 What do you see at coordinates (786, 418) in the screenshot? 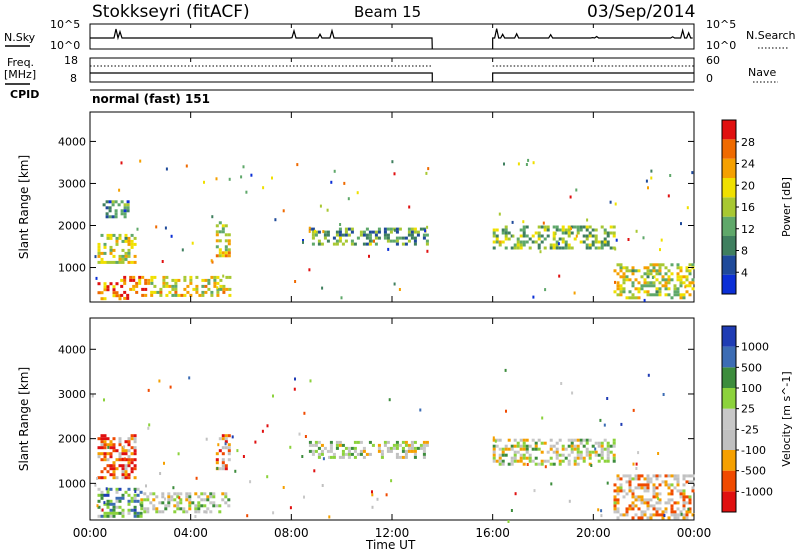
I see `colorbar-title: Velocity [m s^-1]` at bounding box center [786, 418].